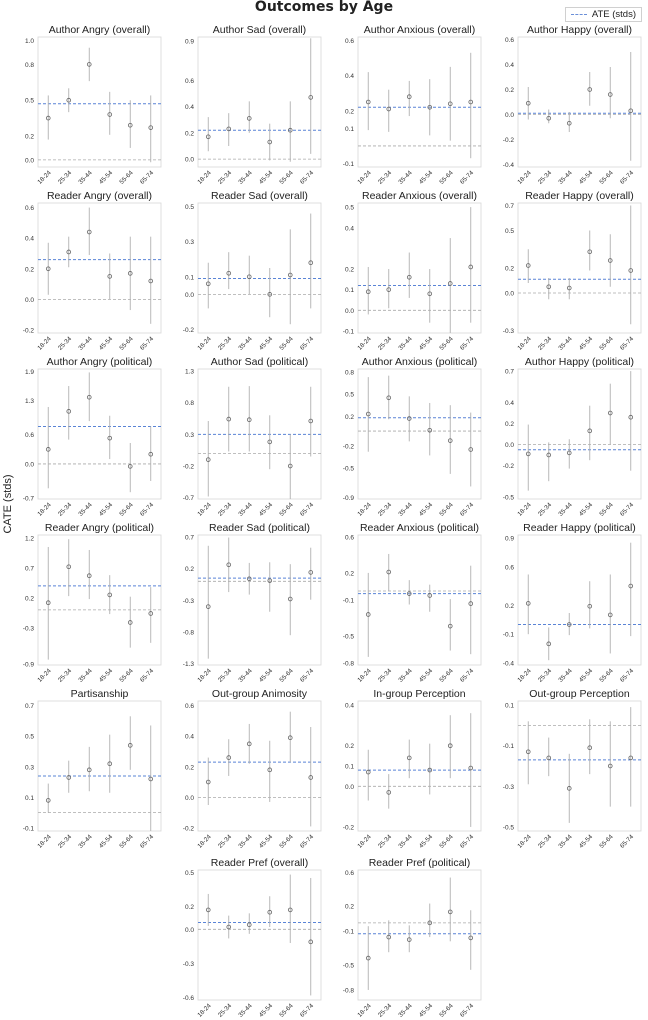 Image resolution: width=648 pixels, height=1020 pixels. I want to click on ate-legend-swatch, so click(578, 14).